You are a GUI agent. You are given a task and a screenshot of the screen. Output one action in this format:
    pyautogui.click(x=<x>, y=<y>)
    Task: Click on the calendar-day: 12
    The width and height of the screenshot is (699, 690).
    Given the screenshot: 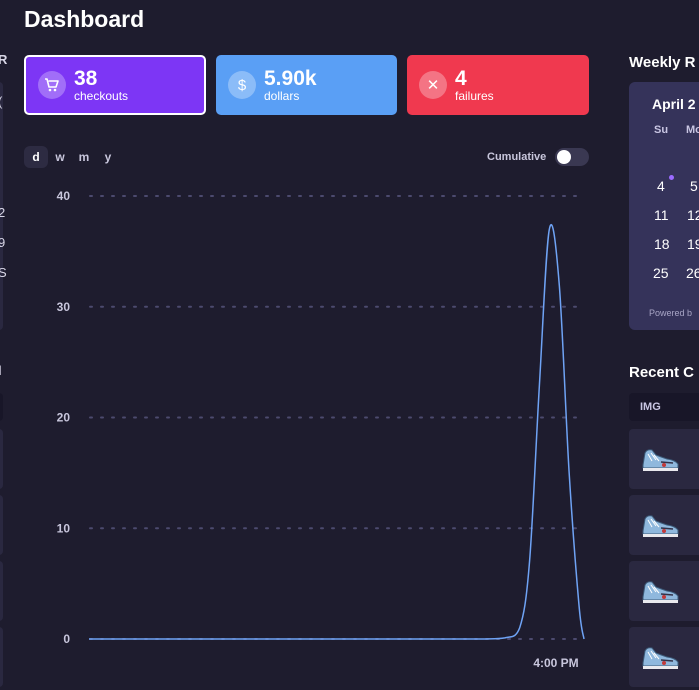 What is the action you would take?
    pyautogui.click(x=693, y=215)
    